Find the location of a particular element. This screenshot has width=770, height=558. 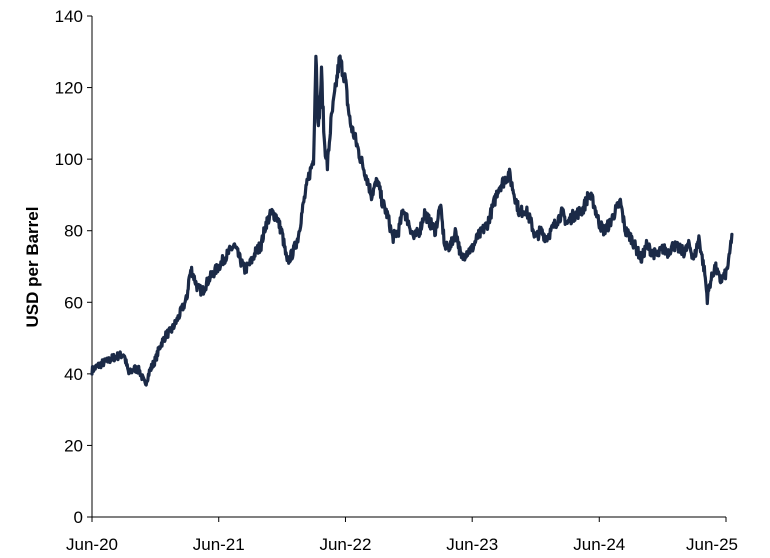

y-axis-ticks: 0 20 40 60 80 100 120 140 is located at coordinates (73, 267).